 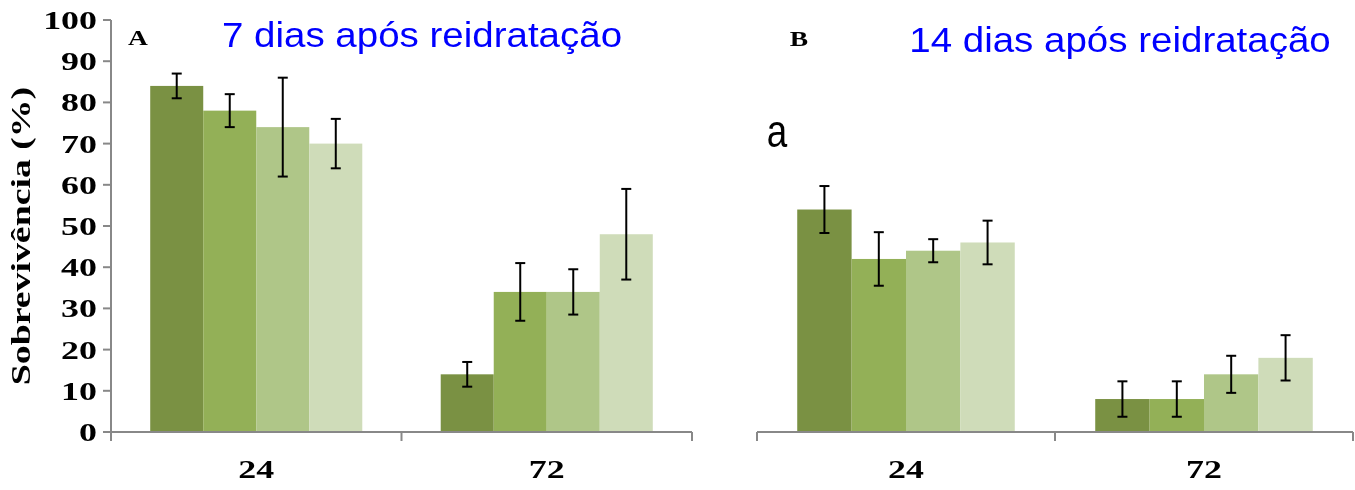 I want to click on y-tick-label: 60, so click(x=79, y=185).